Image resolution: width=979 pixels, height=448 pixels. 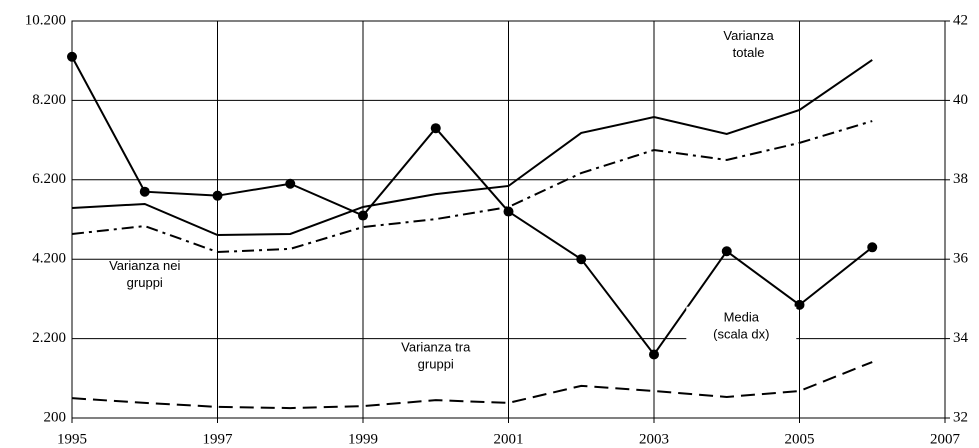 What do you see at coordinates (436, 346) in the screenshot?
I see `annotation: Varianza tra` at bounding box center [436, 346].